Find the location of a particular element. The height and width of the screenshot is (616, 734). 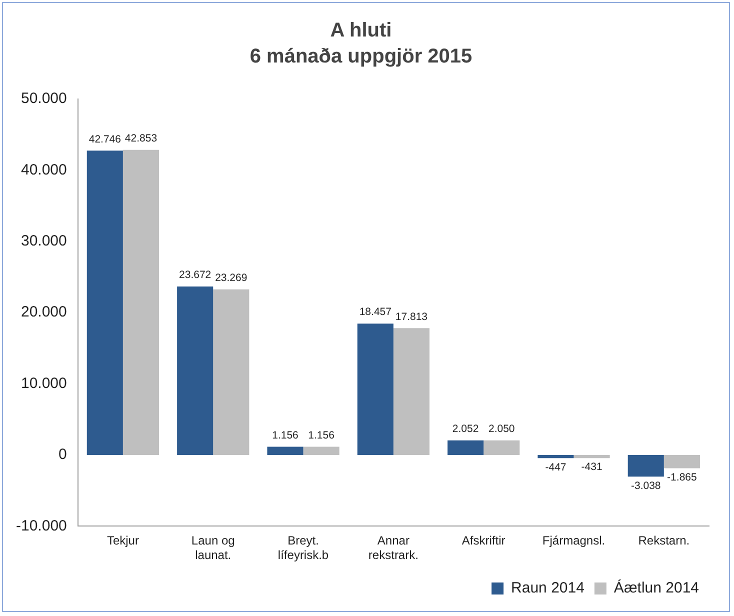

data-label: 2.052 is located at coordinates (465, 429).